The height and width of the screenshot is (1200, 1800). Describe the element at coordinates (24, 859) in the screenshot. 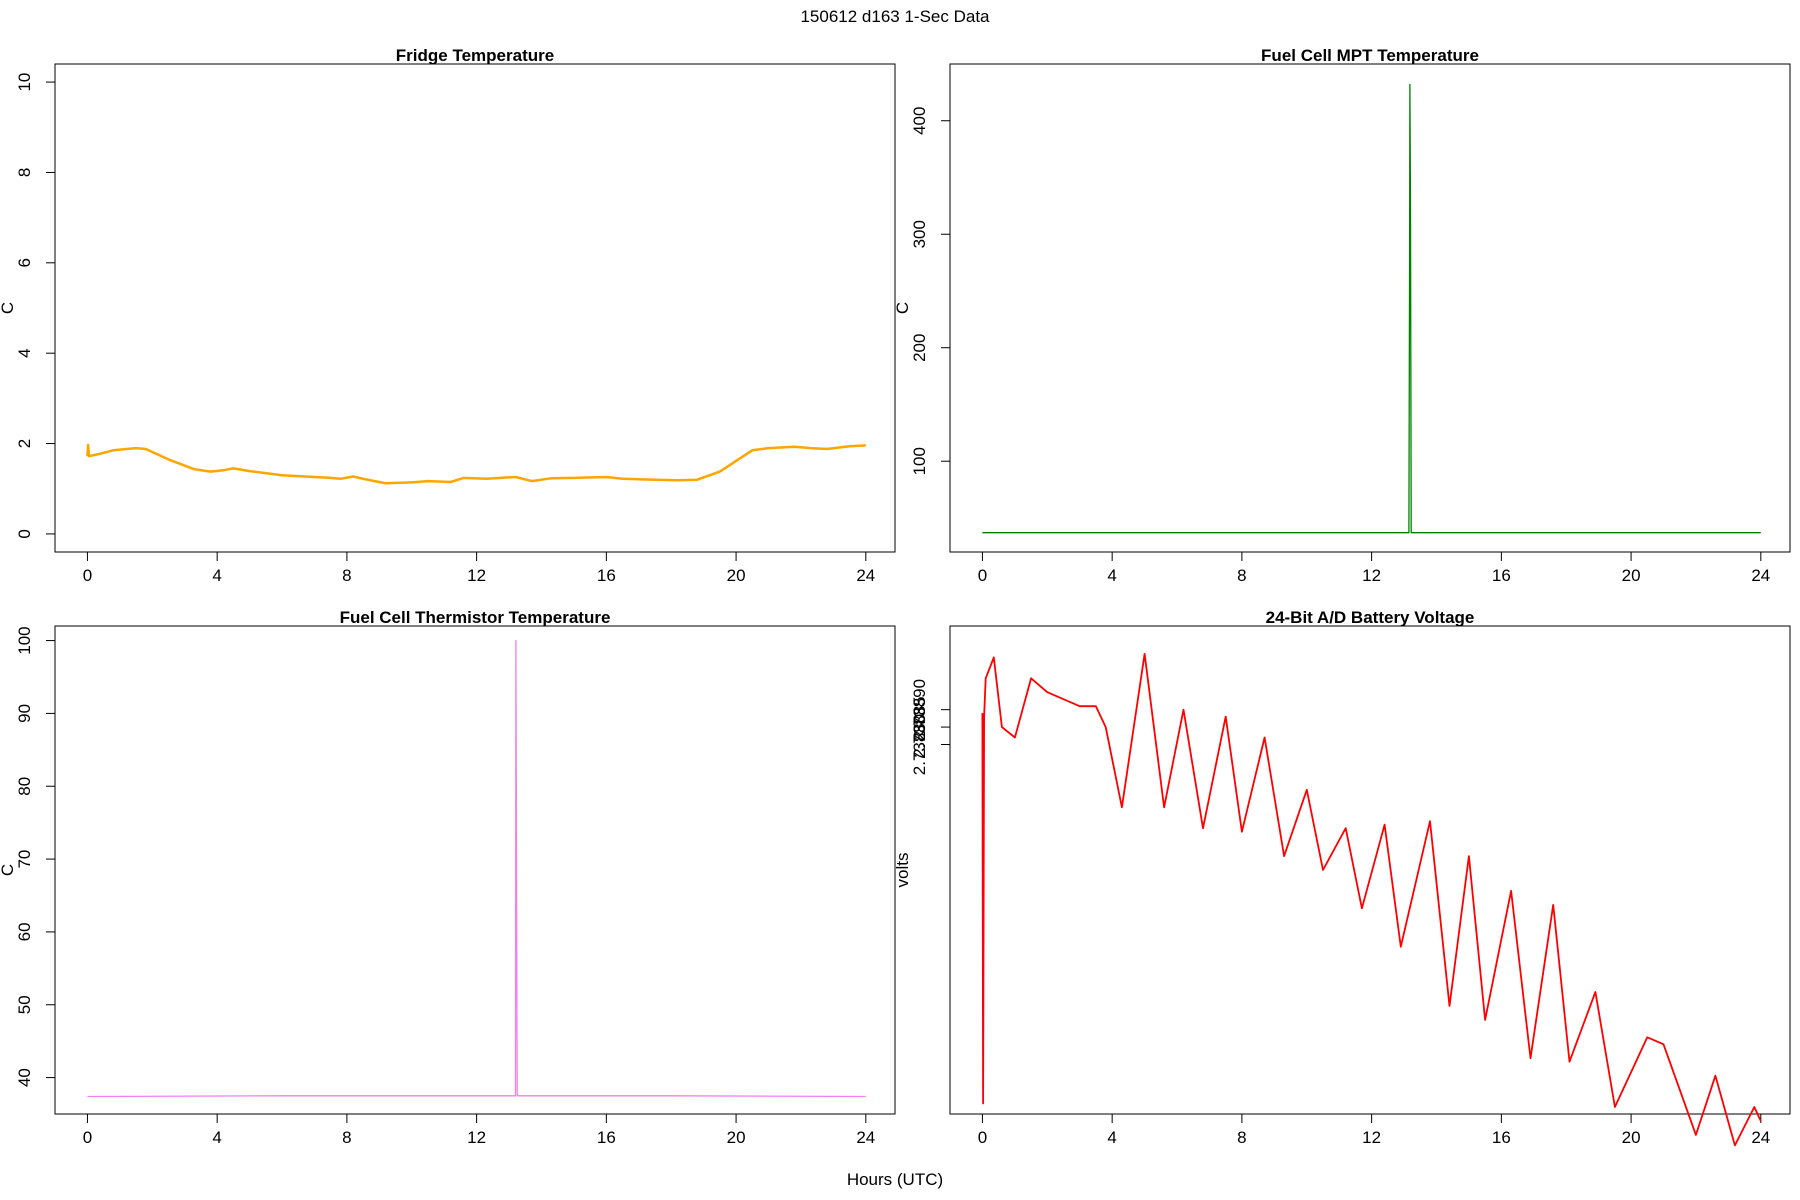

I see `fuel-cell-thermistor-temperature-y-tick-label: 70` at that location.